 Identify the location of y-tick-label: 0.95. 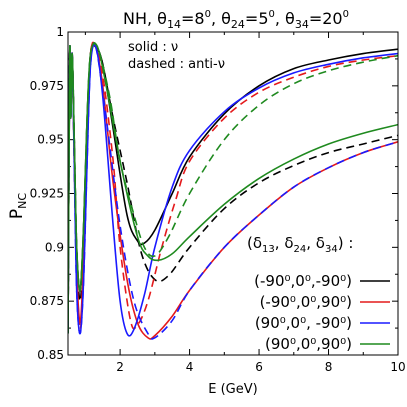
(50, 140).